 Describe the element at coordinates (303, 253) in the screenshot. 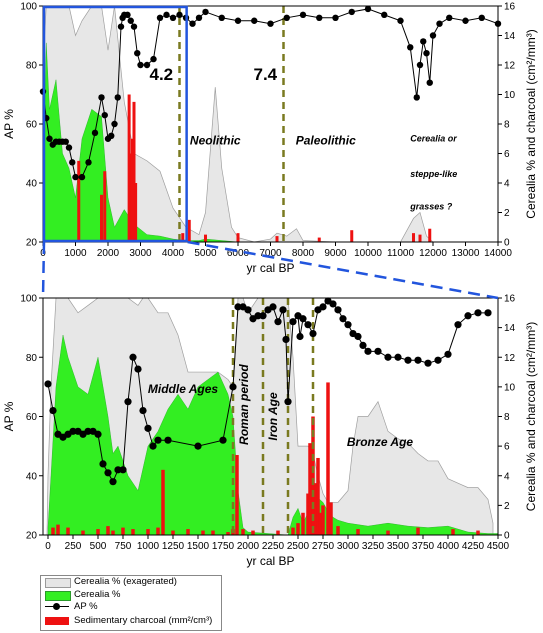

I see `x-tick-label: 8000` at that location.